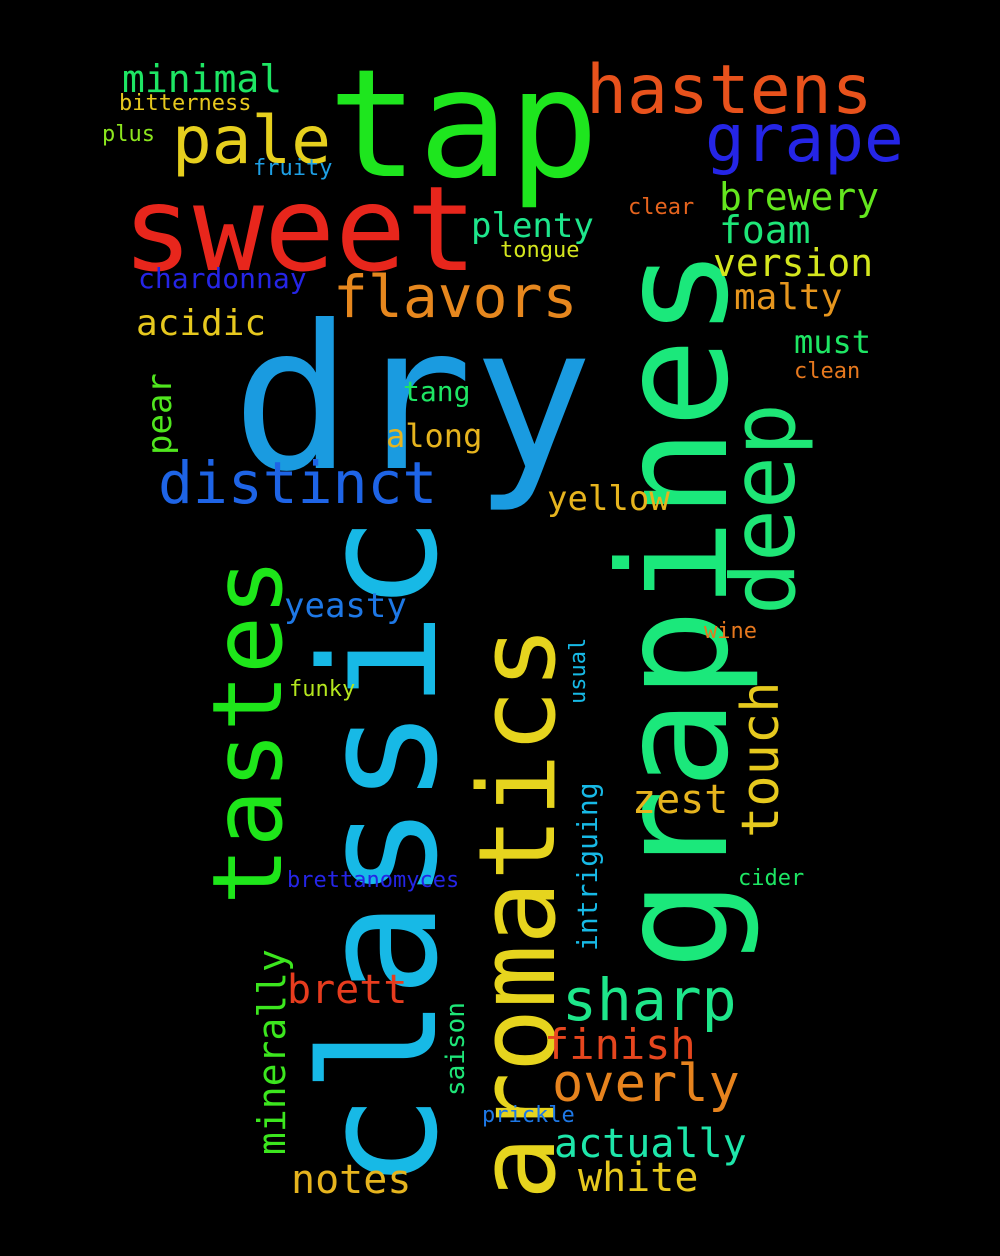 Image resolution: width=1000 pixels, height=1256 pixels. Describe the element at coordinates (620, 1044) in the screenshot. I see `word-finish: finish` at that location.